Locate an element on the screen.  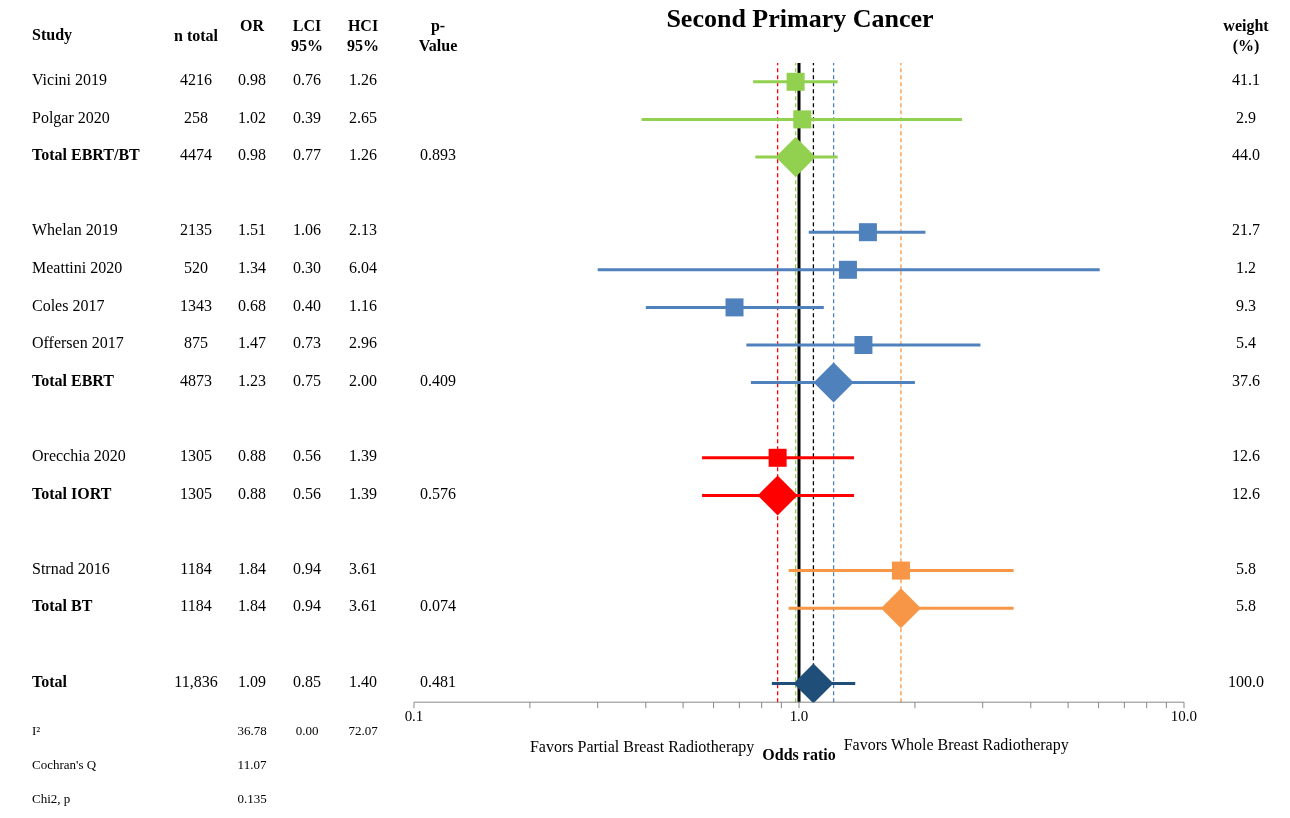
category-label: Total is located at coordinates (49, 681).